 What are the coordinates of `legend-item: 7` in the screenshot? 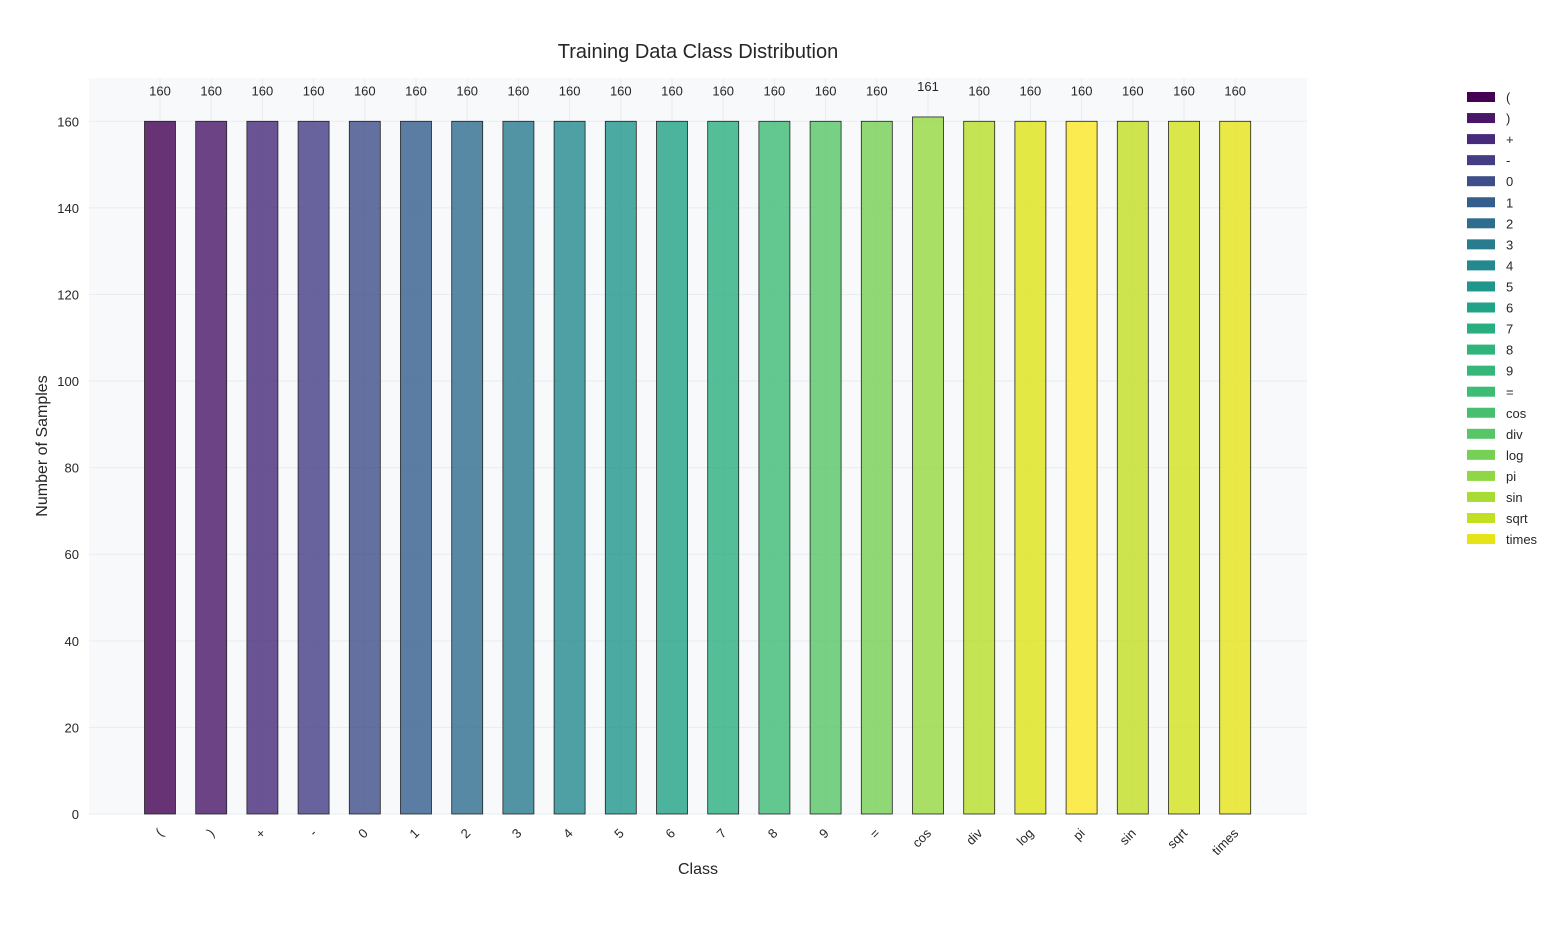 It's located at (1490, 329).